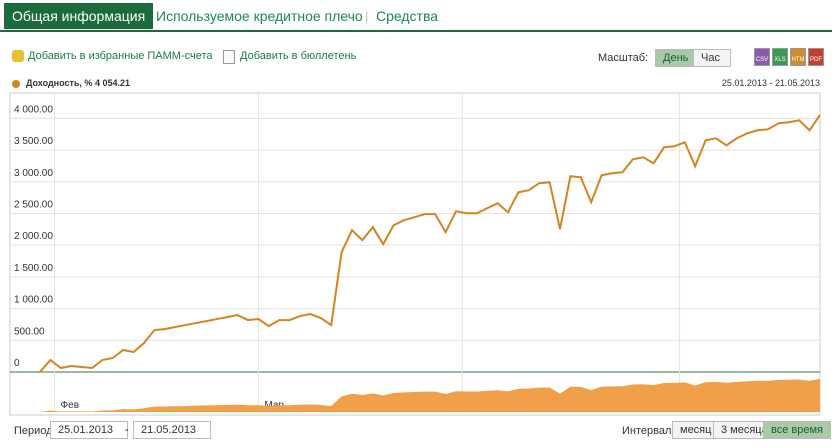 The height and width of the screenshot is (448, 832). What do you see at coordinates (33, 268) in the screenshot?
I see `y-tick-label: 1 500.00` at bounding box center [33, 268].